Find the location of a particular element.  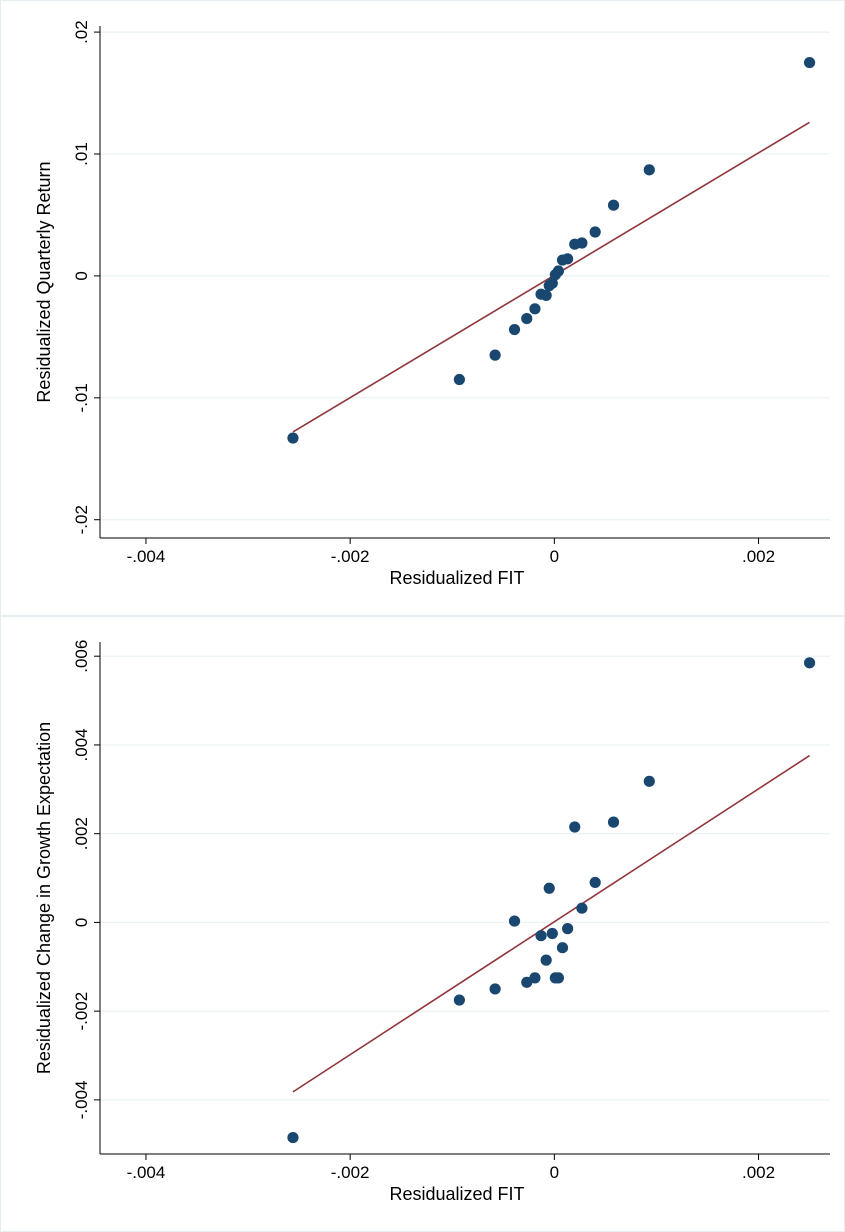

y-tick-label: -.01 is located at coordinates (81, 397).